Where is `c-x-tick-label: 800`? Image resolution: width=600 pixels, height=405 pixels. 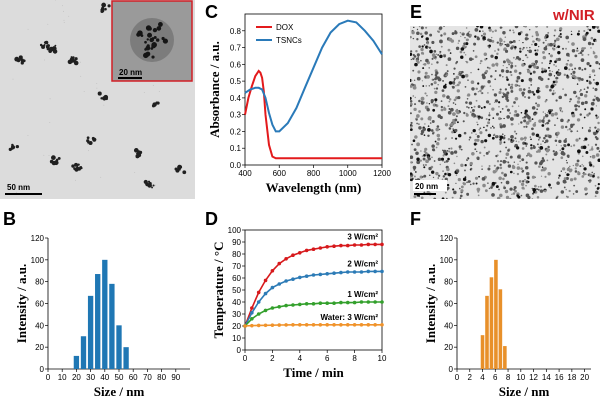
c-x-tick-label: 800 is located at coordinates (314, 173).